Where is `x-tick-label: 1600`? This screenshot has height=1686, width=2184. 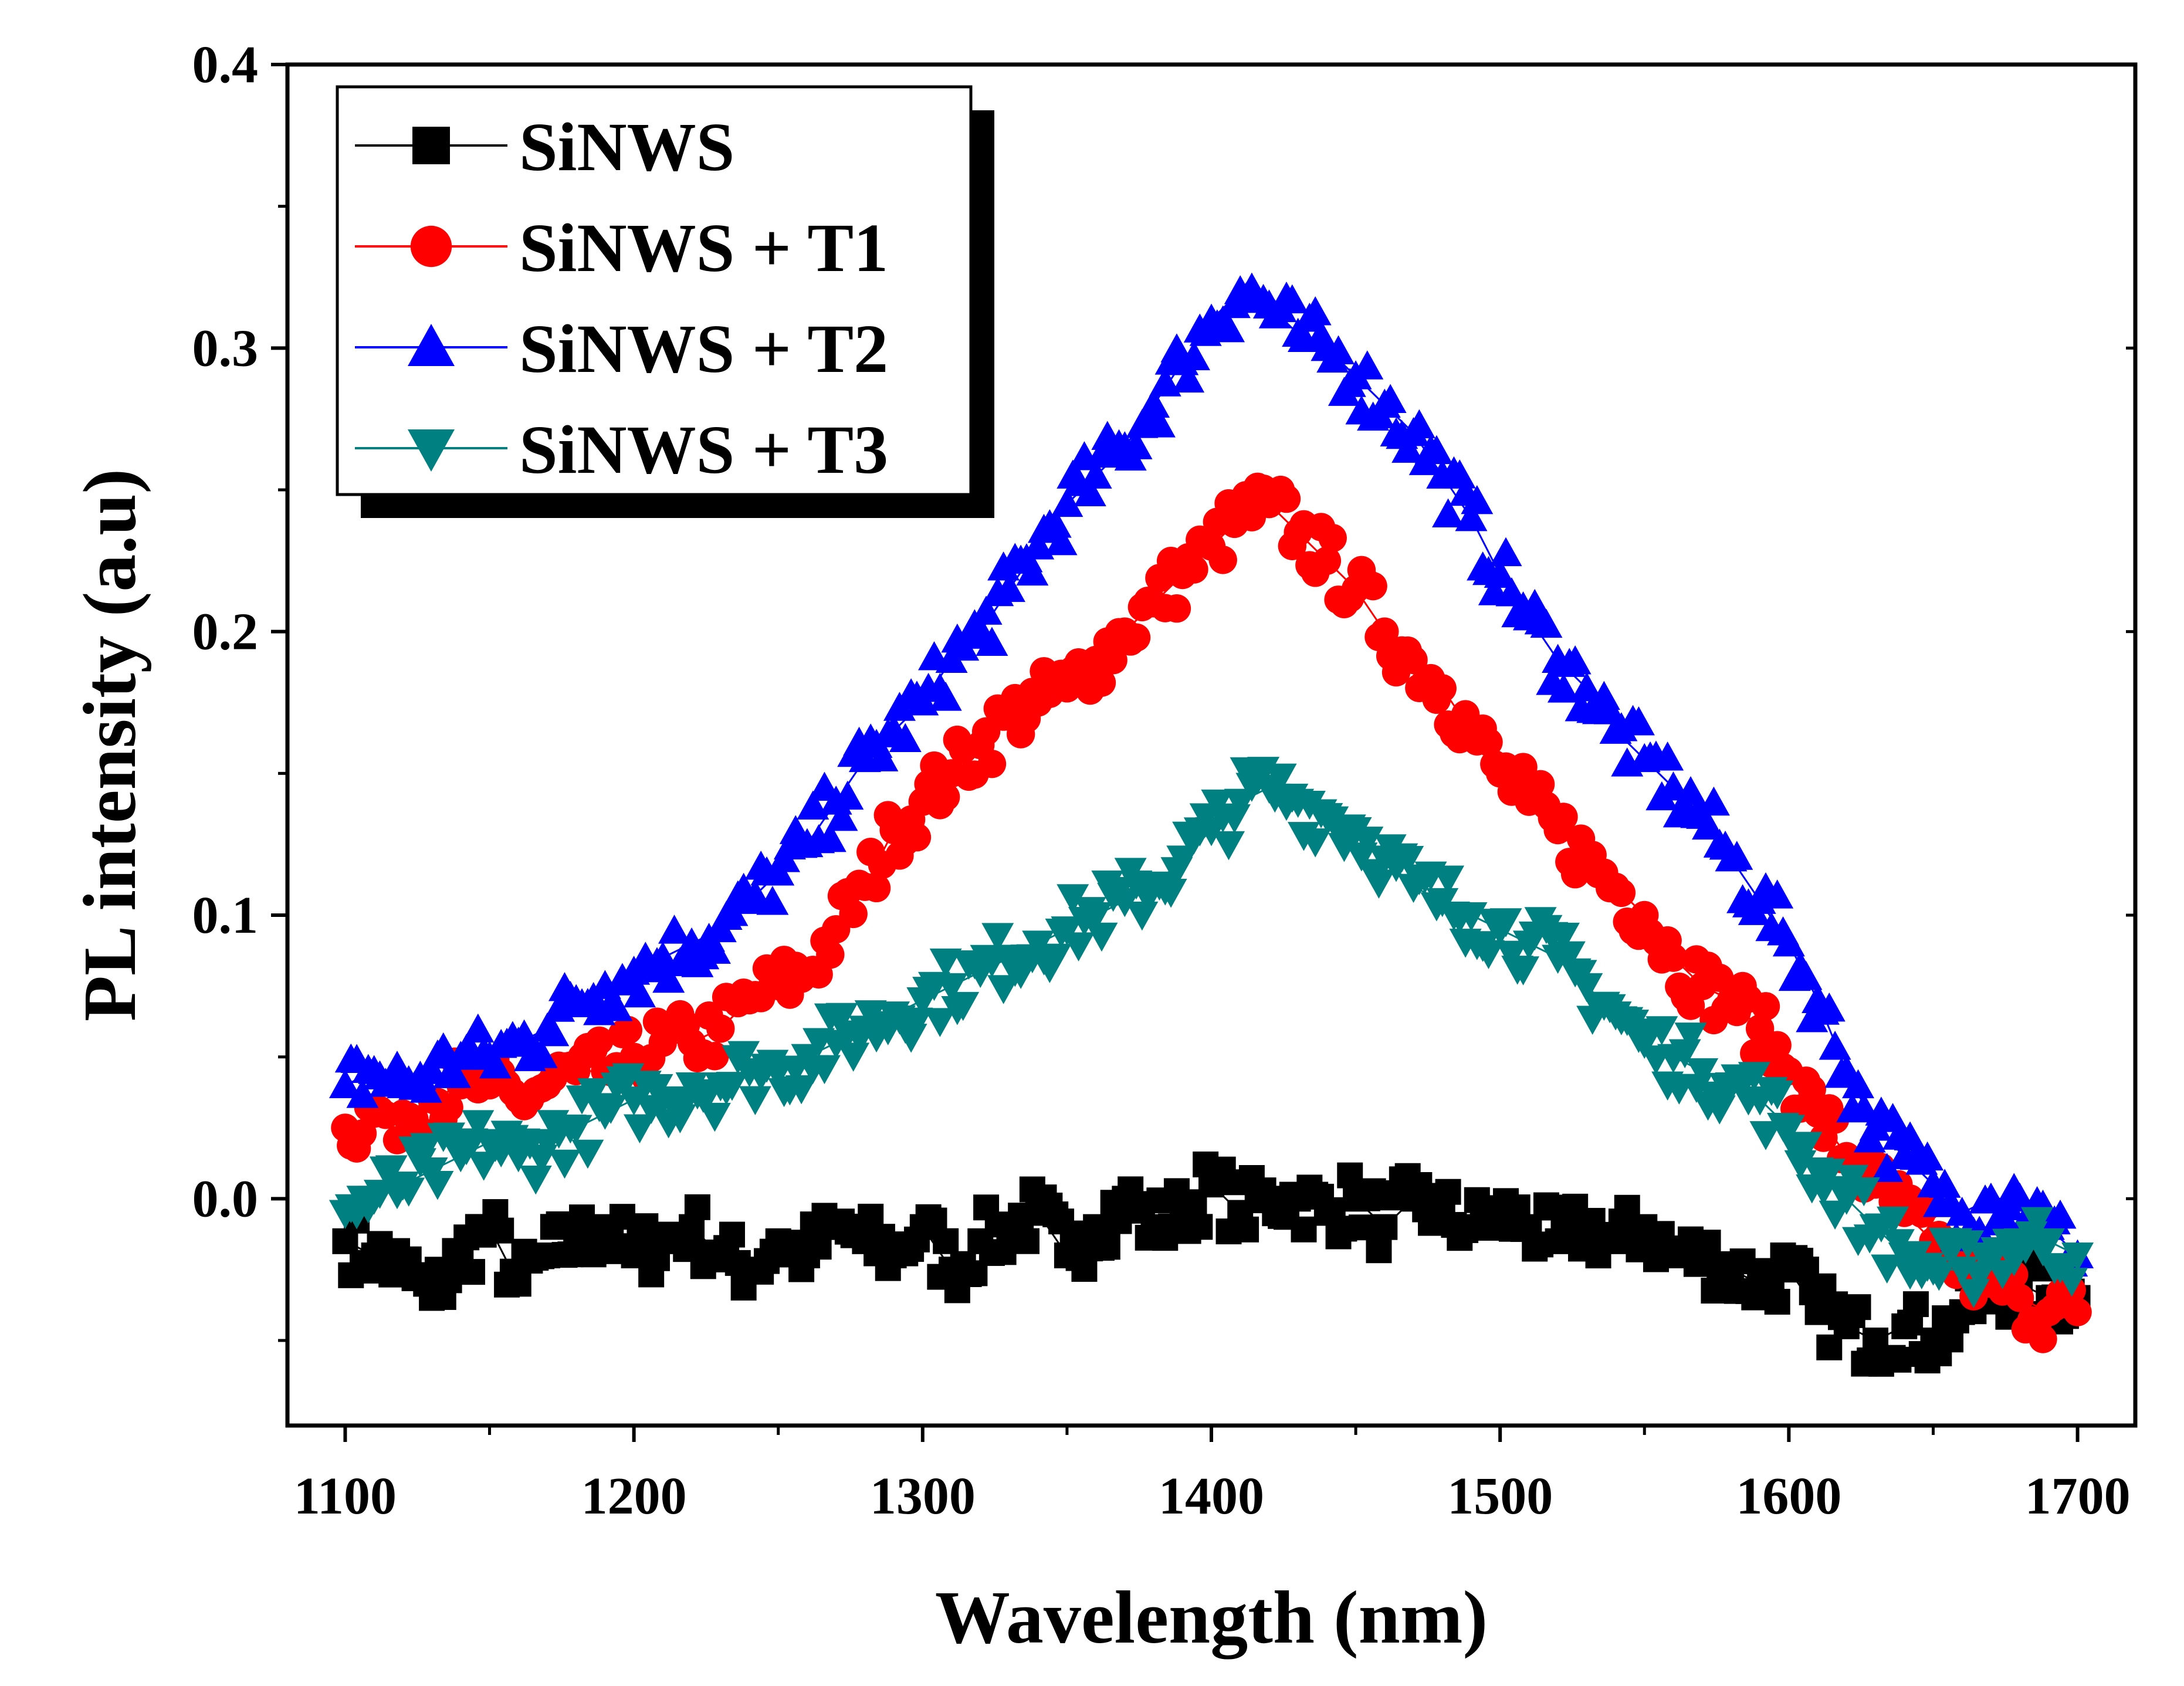
x-tick-label: 1600 is located at coordinates (1788, 1496).